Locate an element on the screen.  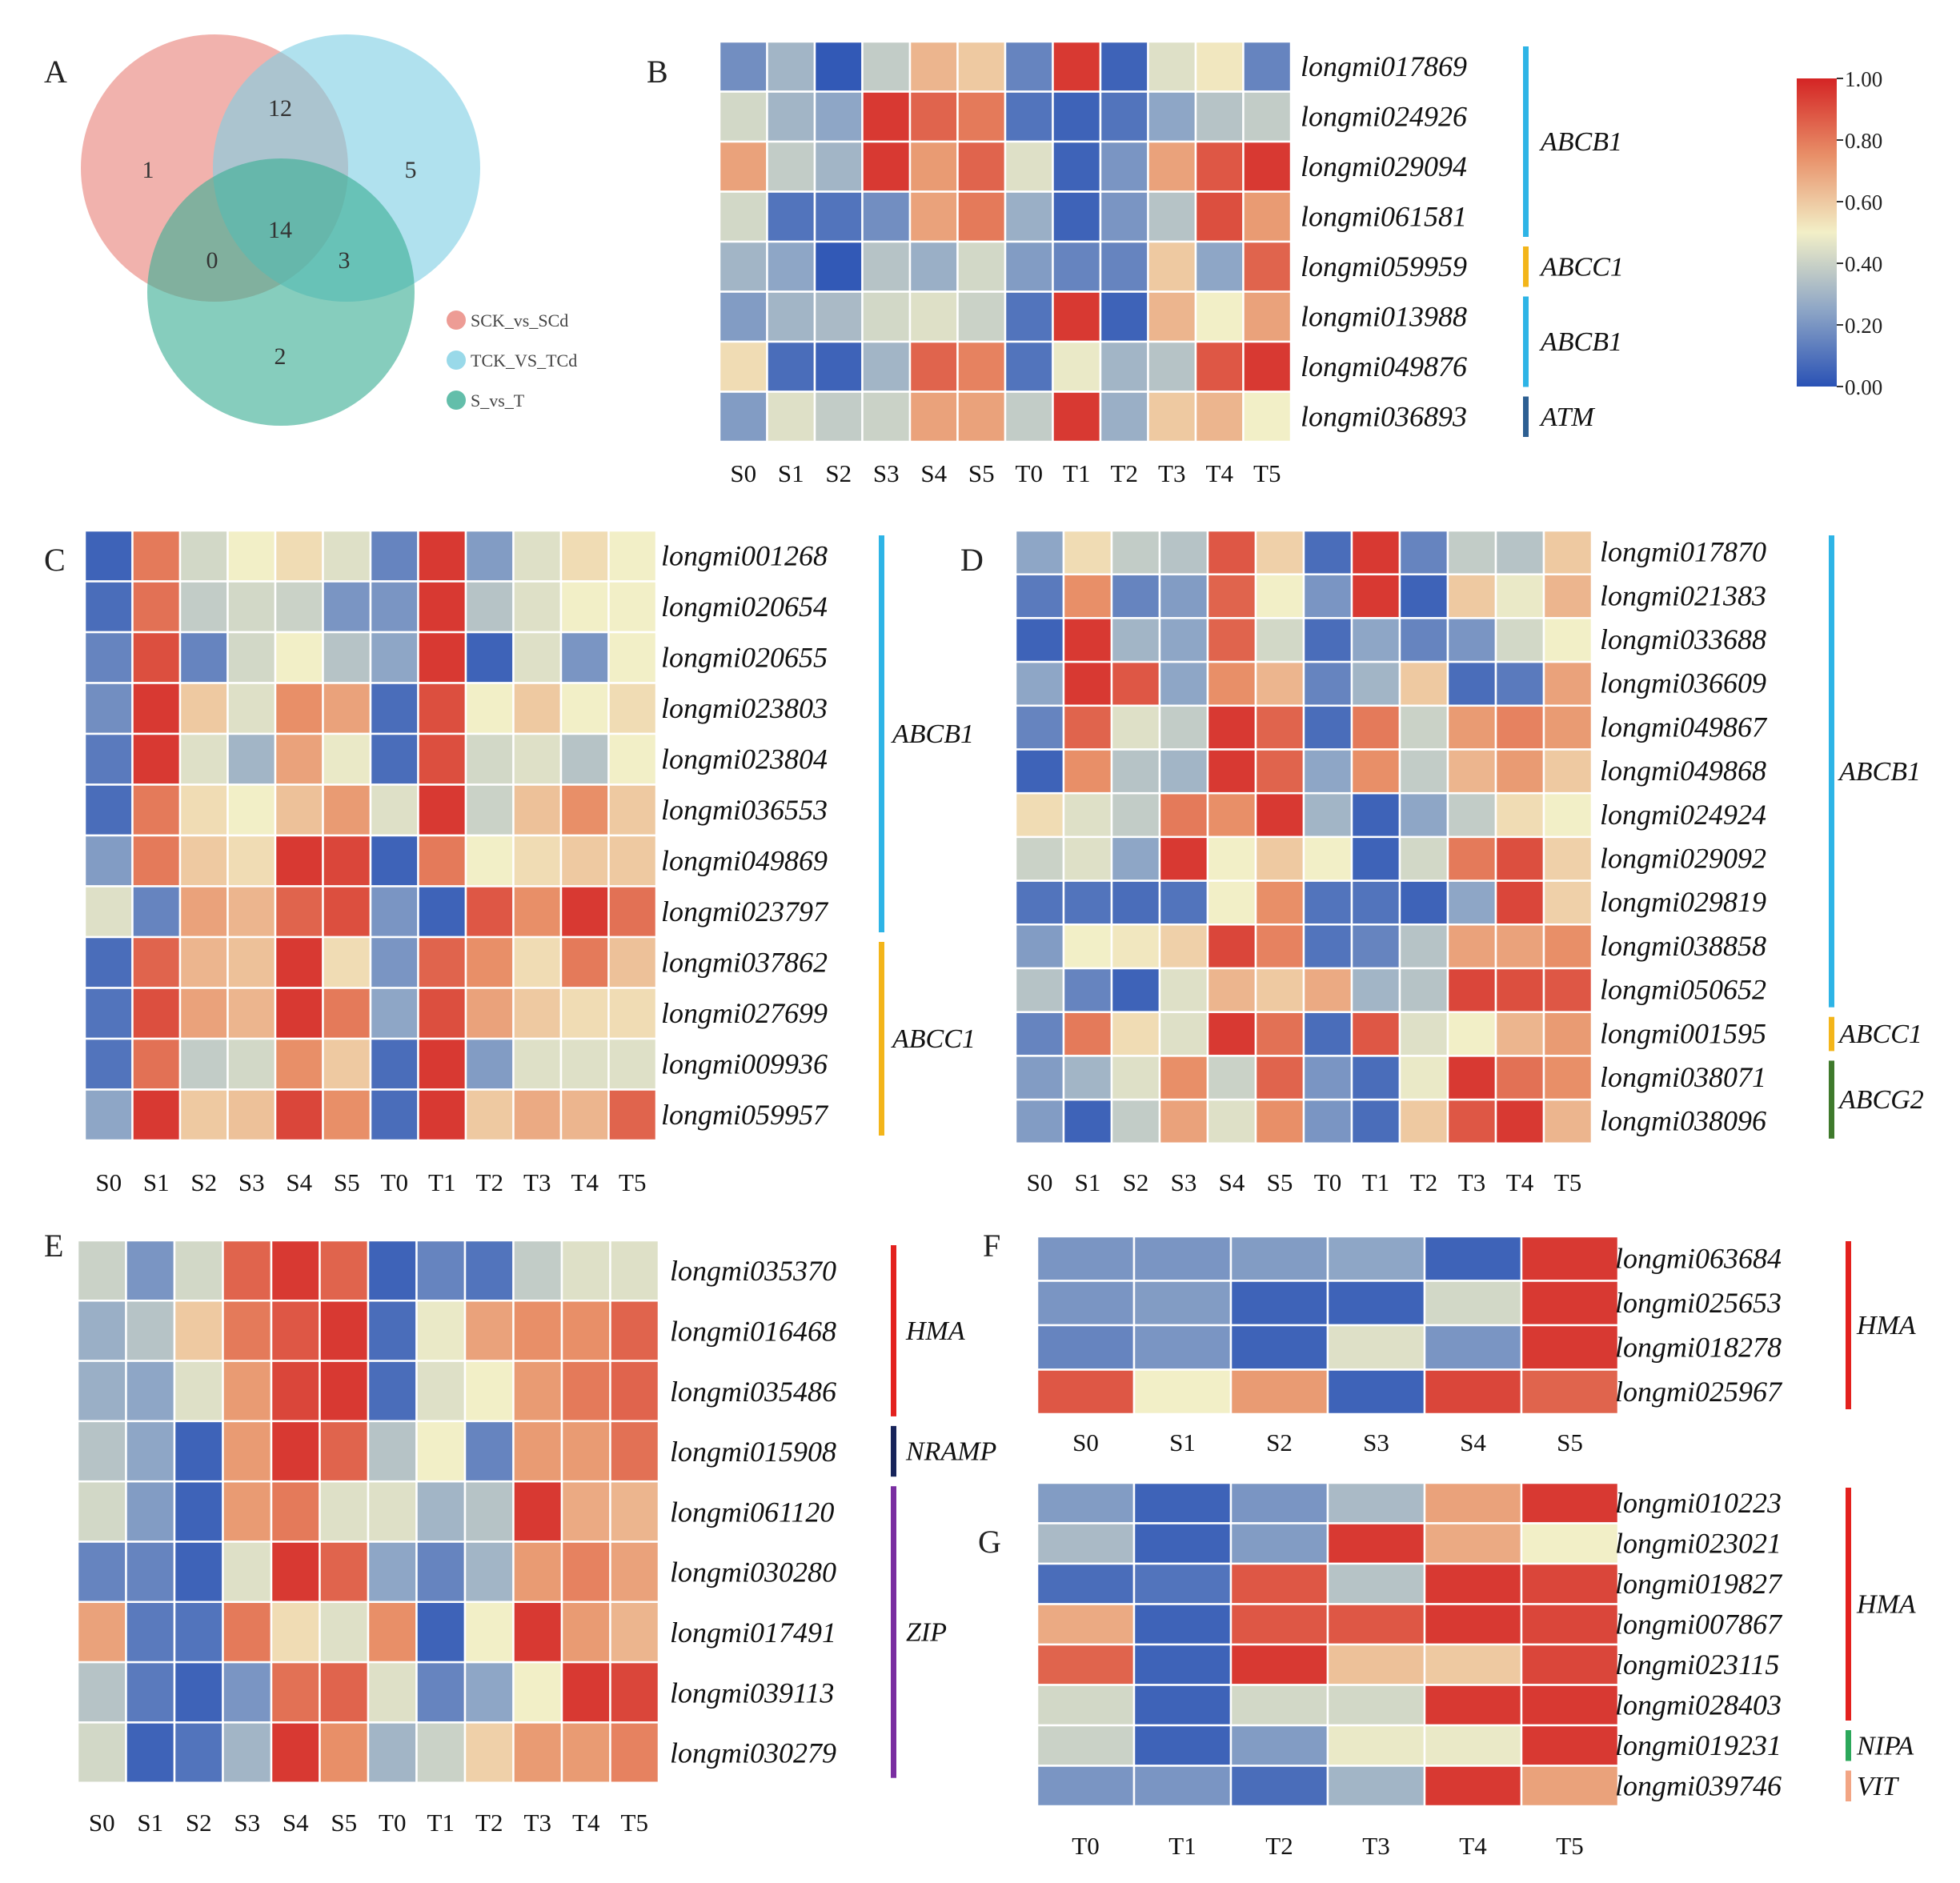
venn-diagram: 1 12 5 0 14 3 2 is located at coordinates (280, 230).